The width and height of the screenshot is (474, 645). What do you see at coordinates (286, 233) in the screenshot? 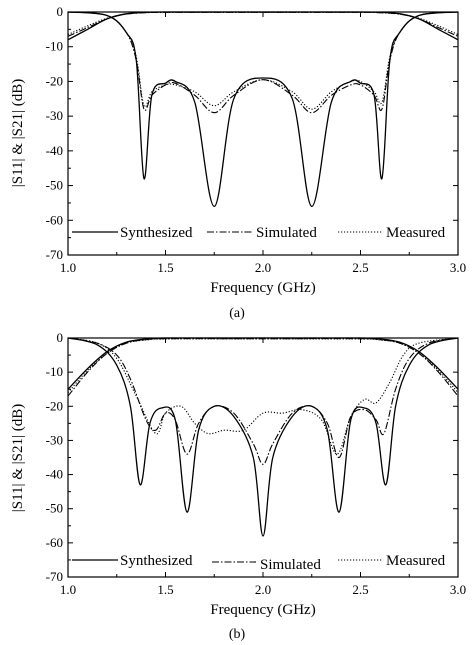
I see `legend-a-sim-label: Simulated` at bounding box center [286, 233].